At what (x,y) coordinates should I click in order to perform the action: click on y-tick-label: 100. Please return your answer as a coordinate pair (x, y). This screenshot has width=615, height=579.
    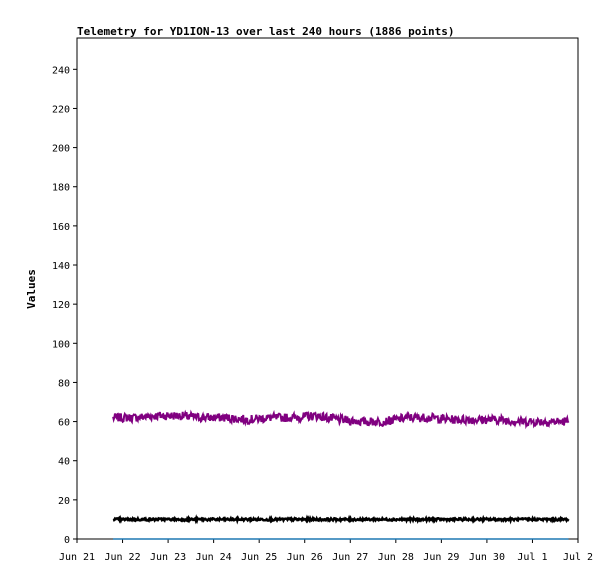
    Looking at the image, I should click on (61, 344).